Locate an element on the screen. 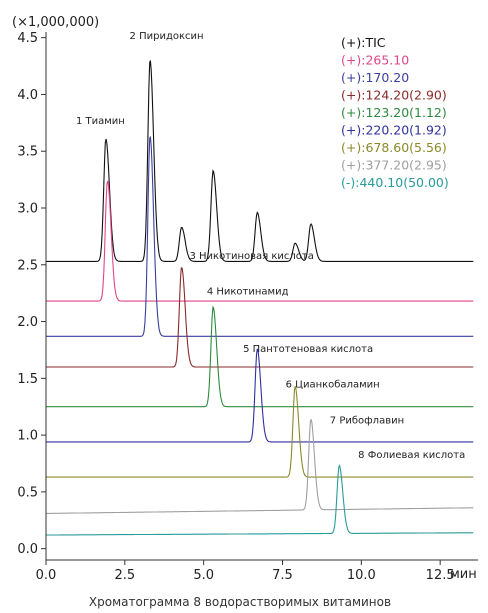  peak-annotation: 6 Цианкобаламин is located at coordinates (333, 384).